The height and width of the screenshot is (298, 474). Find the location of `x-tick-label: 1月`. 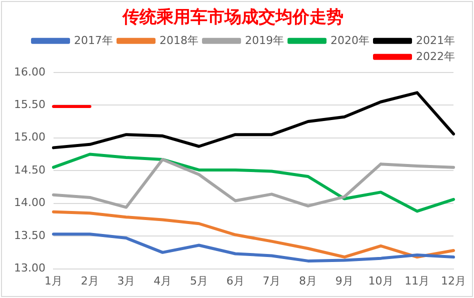

x-tick-label: 1月 is located at coordinates (53, 281).